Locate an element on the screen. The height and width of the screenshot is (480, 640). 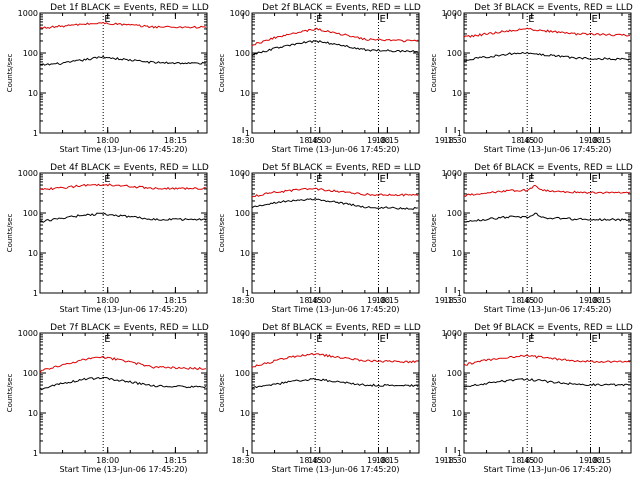
chart-title: Det 8f BLACK = Events, RED = LLD is located at coordinates (341, 328).